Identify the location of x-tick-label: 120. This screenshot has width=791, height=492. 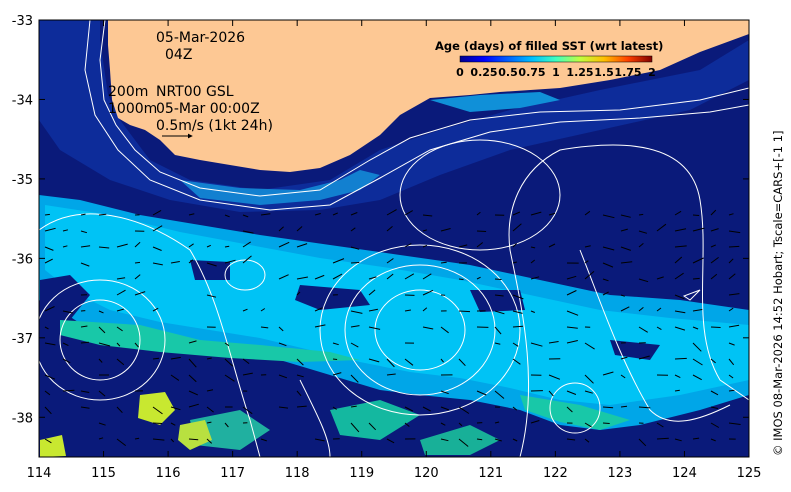
(426, 473).